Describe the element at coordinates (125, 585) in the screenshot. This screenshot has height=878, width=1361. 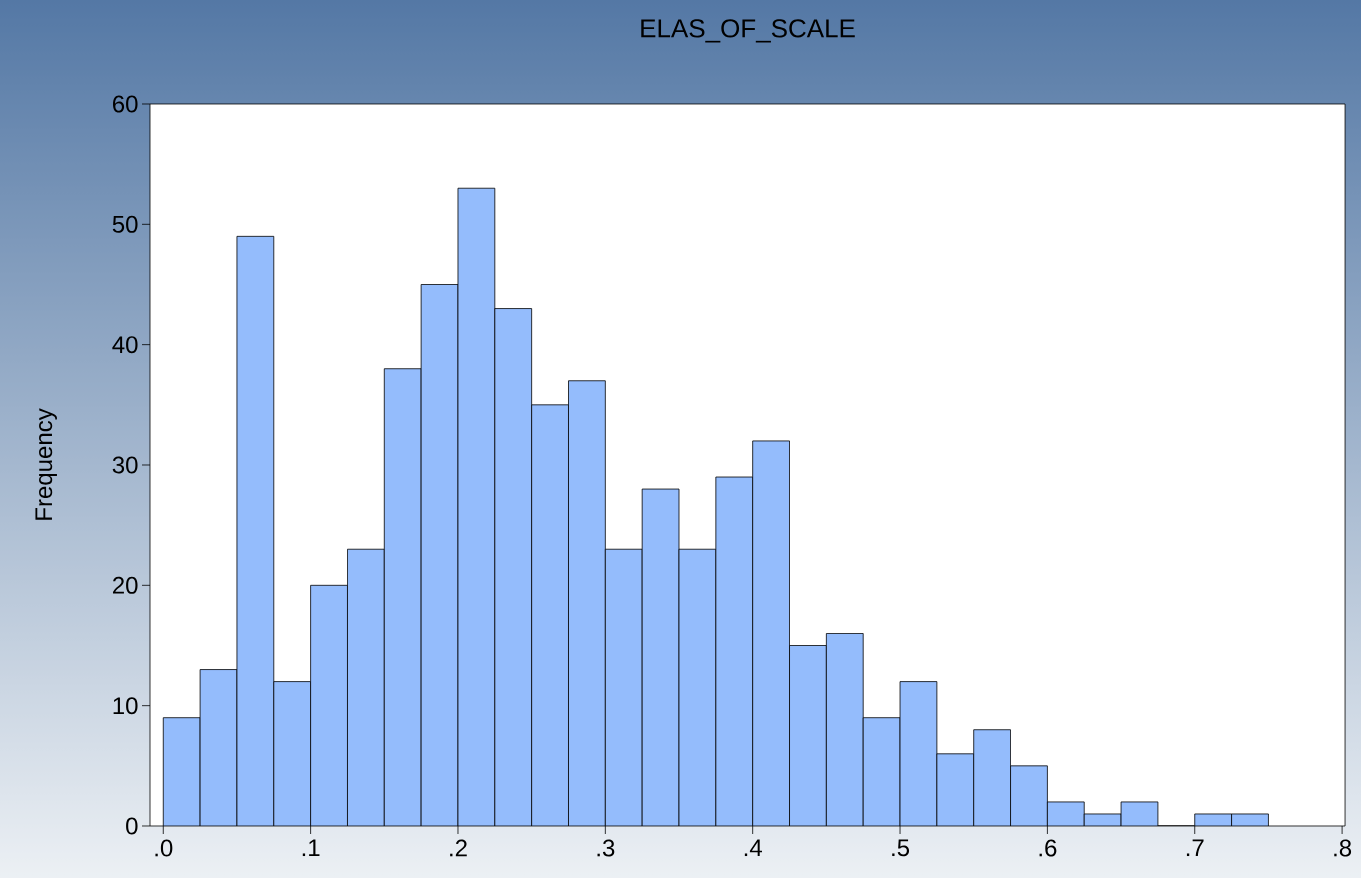
I see `y-tick-label: 20` at that location.